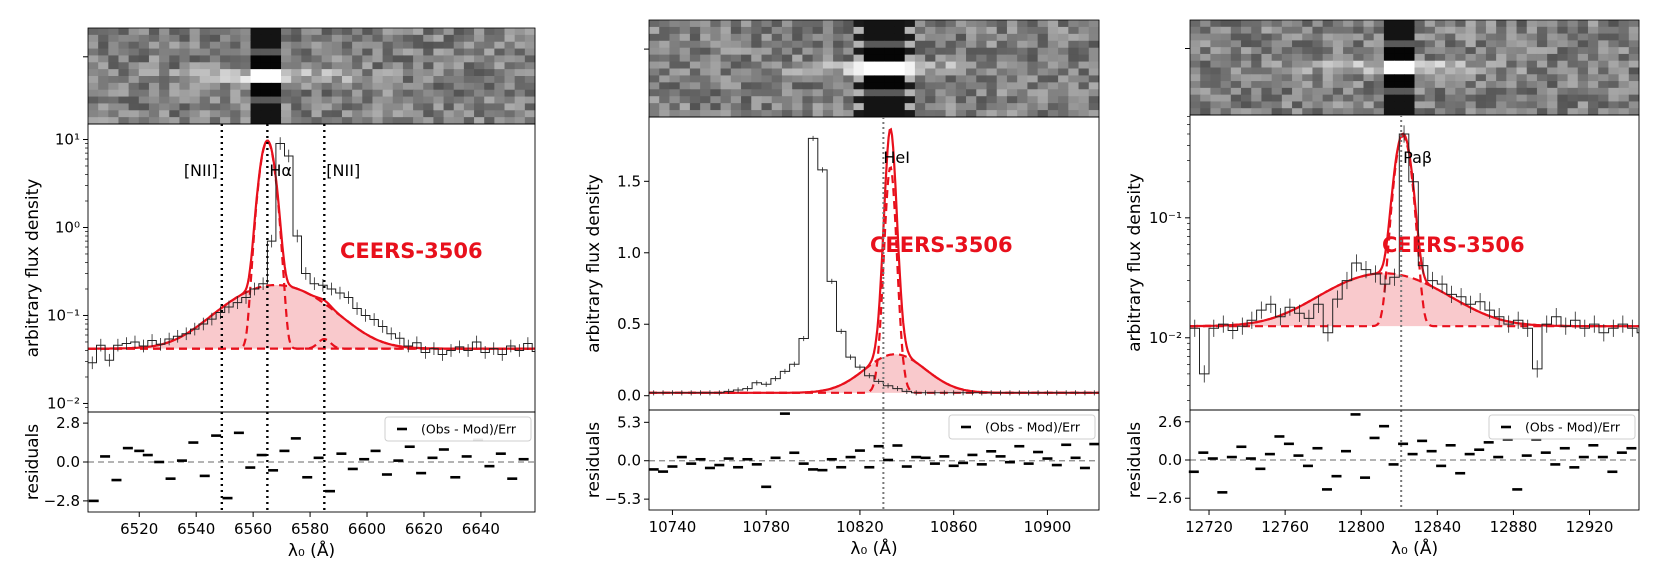 The height and width of the screenshot is (588, 1661). Describe the element at coordinates (1164, 498) in the screenshot. I see `residual-y-tick-label: −2.6` at that location.